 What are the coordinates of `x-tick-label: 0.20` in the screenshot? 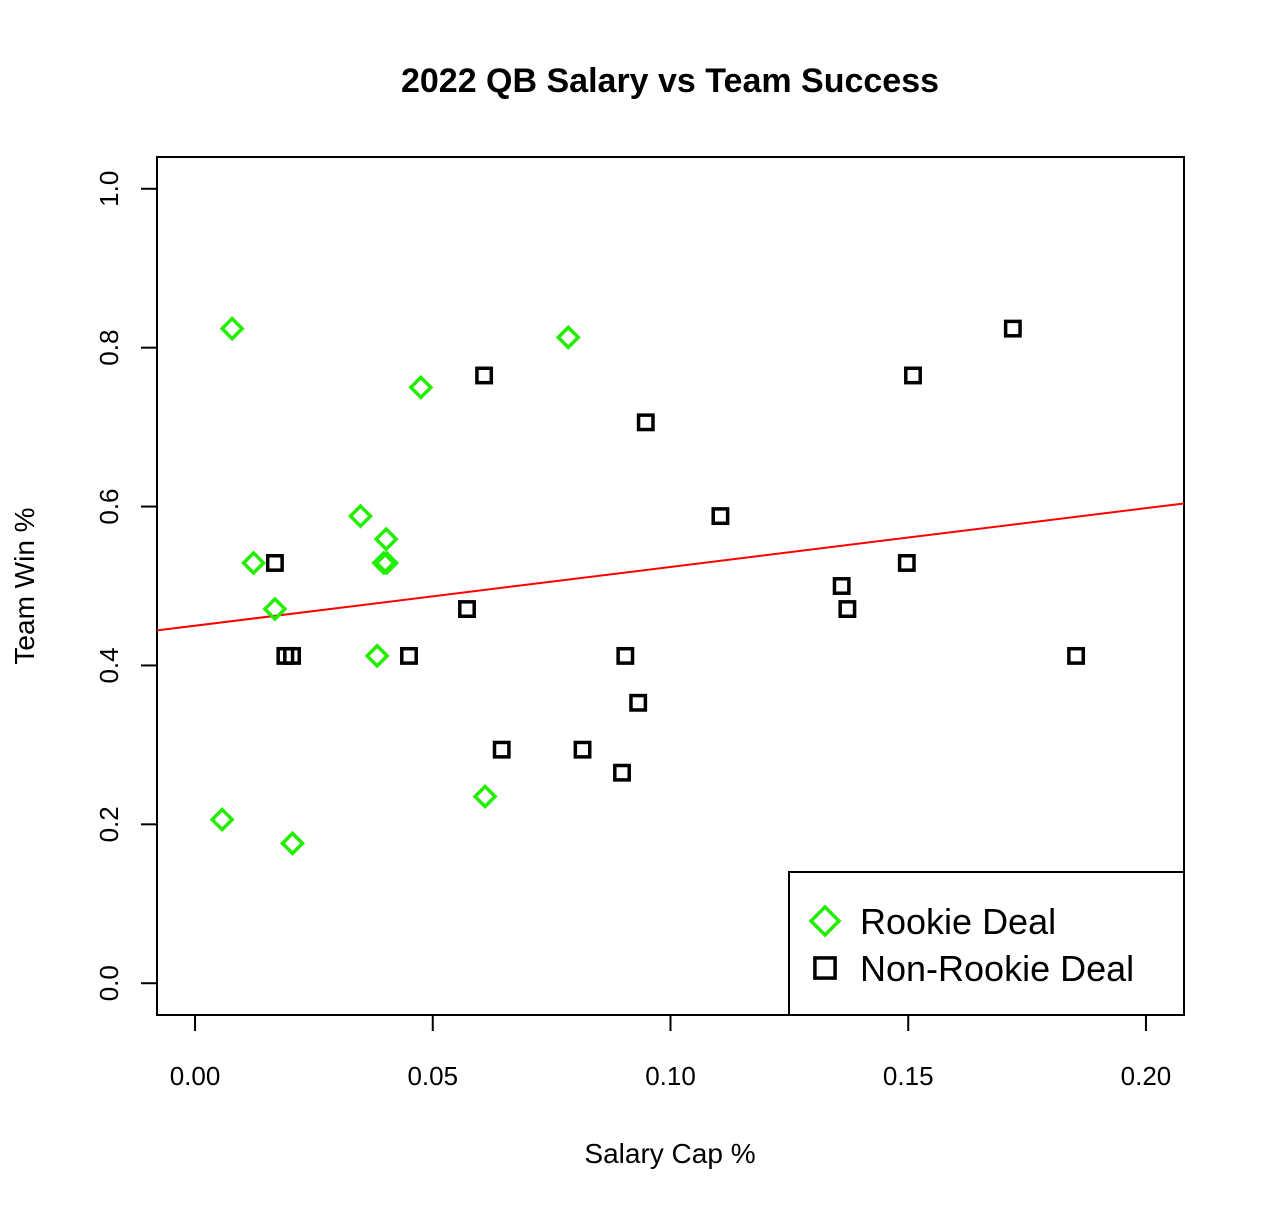 It's located at (1146, 1076).